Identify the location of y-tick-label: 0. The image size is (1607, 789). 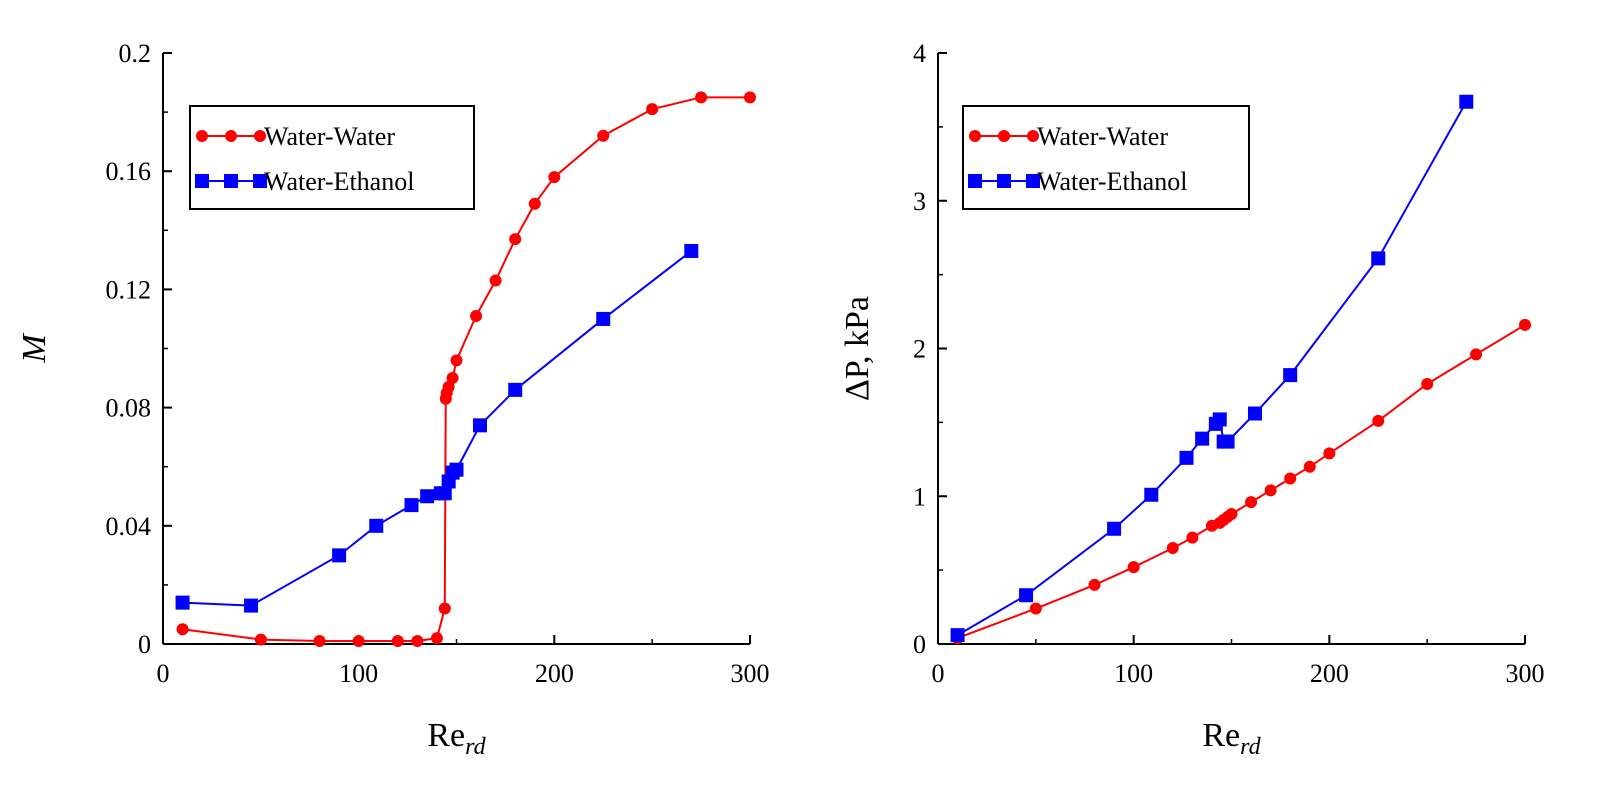
(144, 644).